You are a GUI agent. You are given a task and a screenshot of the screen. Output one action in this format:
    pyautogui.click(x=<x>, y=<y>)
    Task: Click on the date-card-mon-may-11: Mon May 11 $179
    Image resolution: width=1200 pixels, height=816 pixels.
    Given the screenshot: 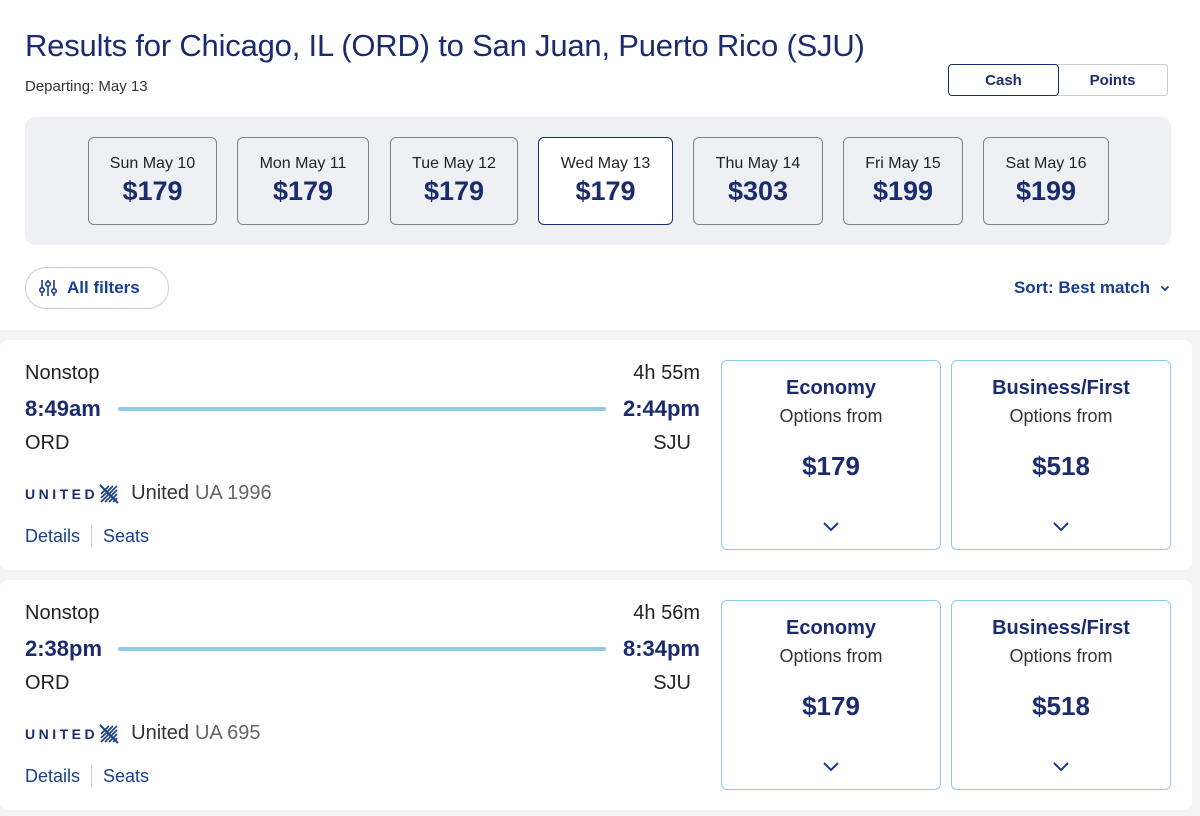 What is the action you would take?
    pyautogui.click(x=303, y=181)
    